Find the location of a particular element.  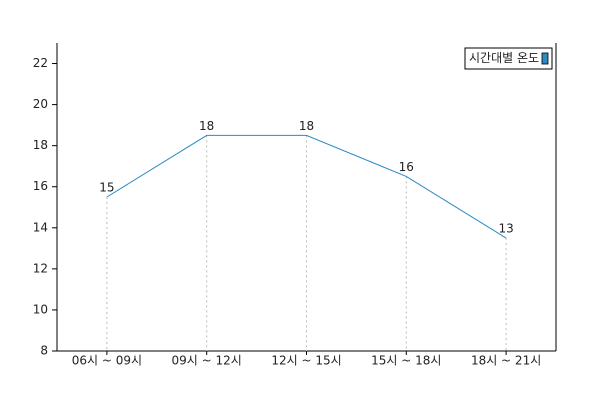

value-label: 15 is located at coordinates (106, 188).